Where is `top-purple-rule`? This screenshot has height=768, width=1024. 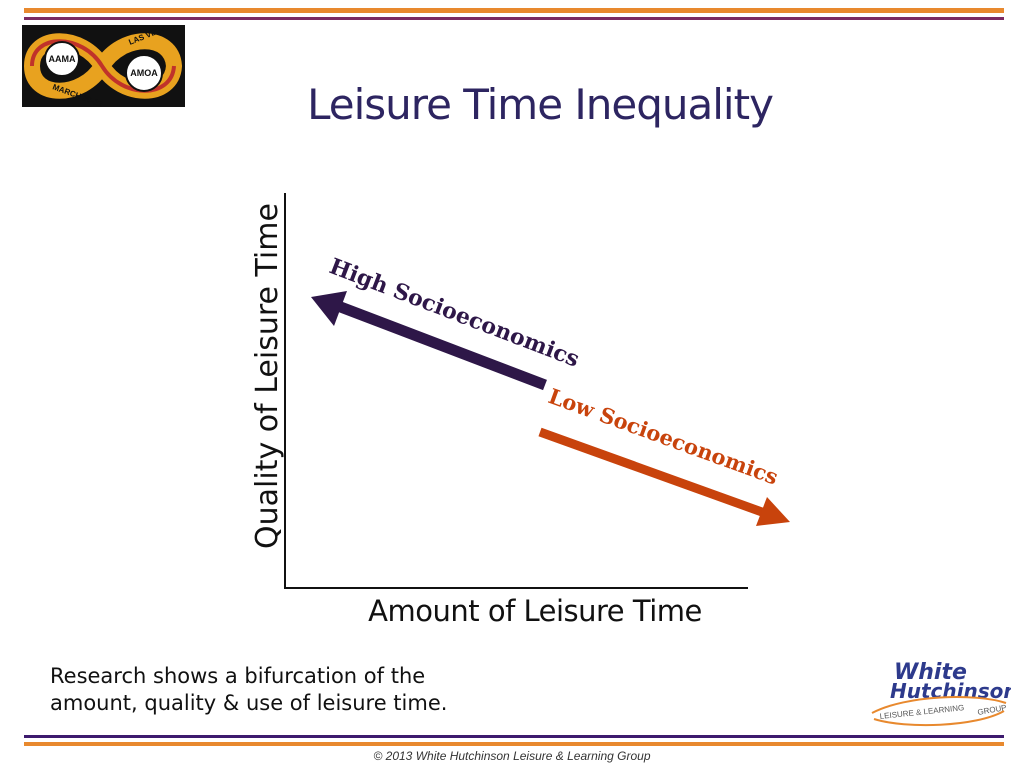
top-purple-rule is located at coordinates (514, 18).